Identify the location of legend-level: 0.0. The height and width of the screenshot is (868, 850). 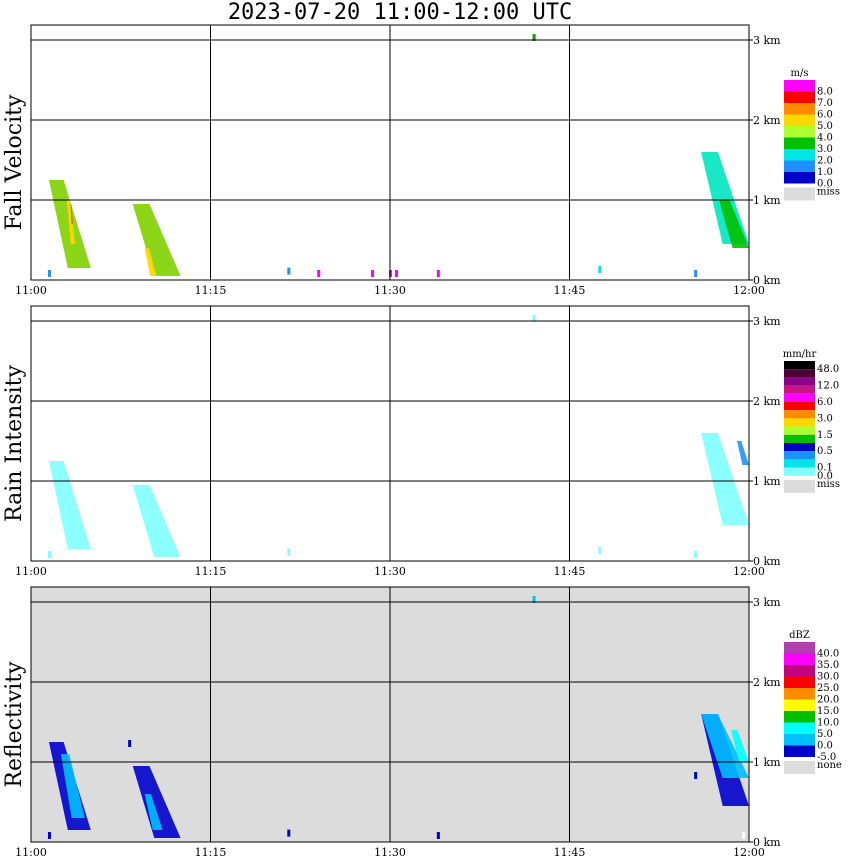
(825, 746).